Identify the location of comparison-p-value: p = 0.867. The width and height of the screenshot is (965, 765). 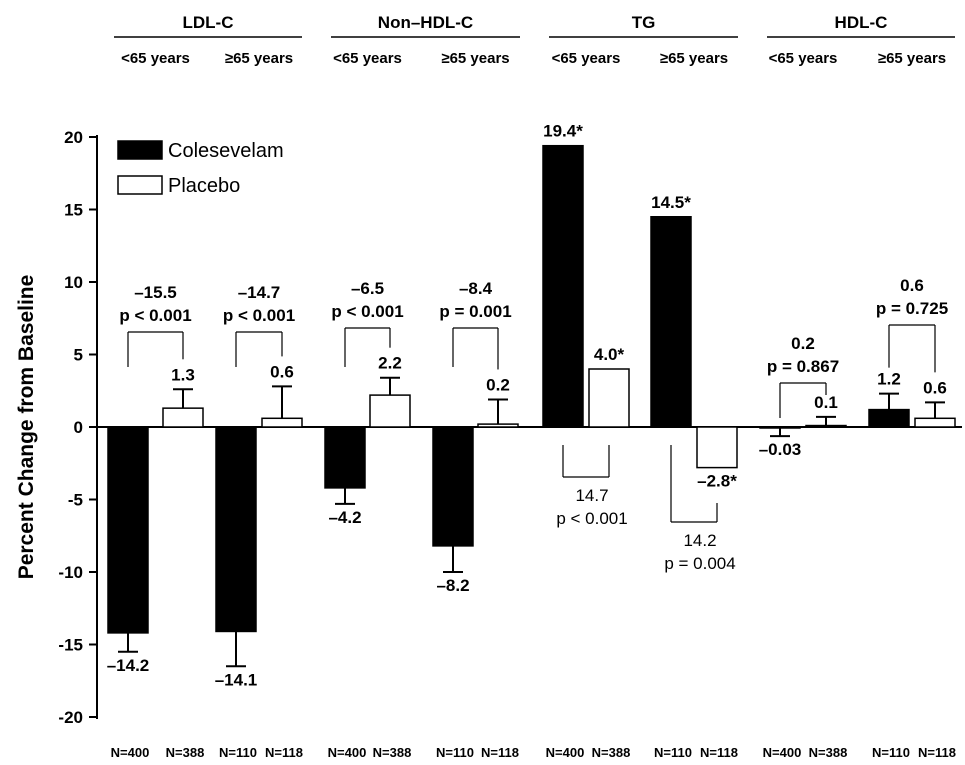
(803, 366).